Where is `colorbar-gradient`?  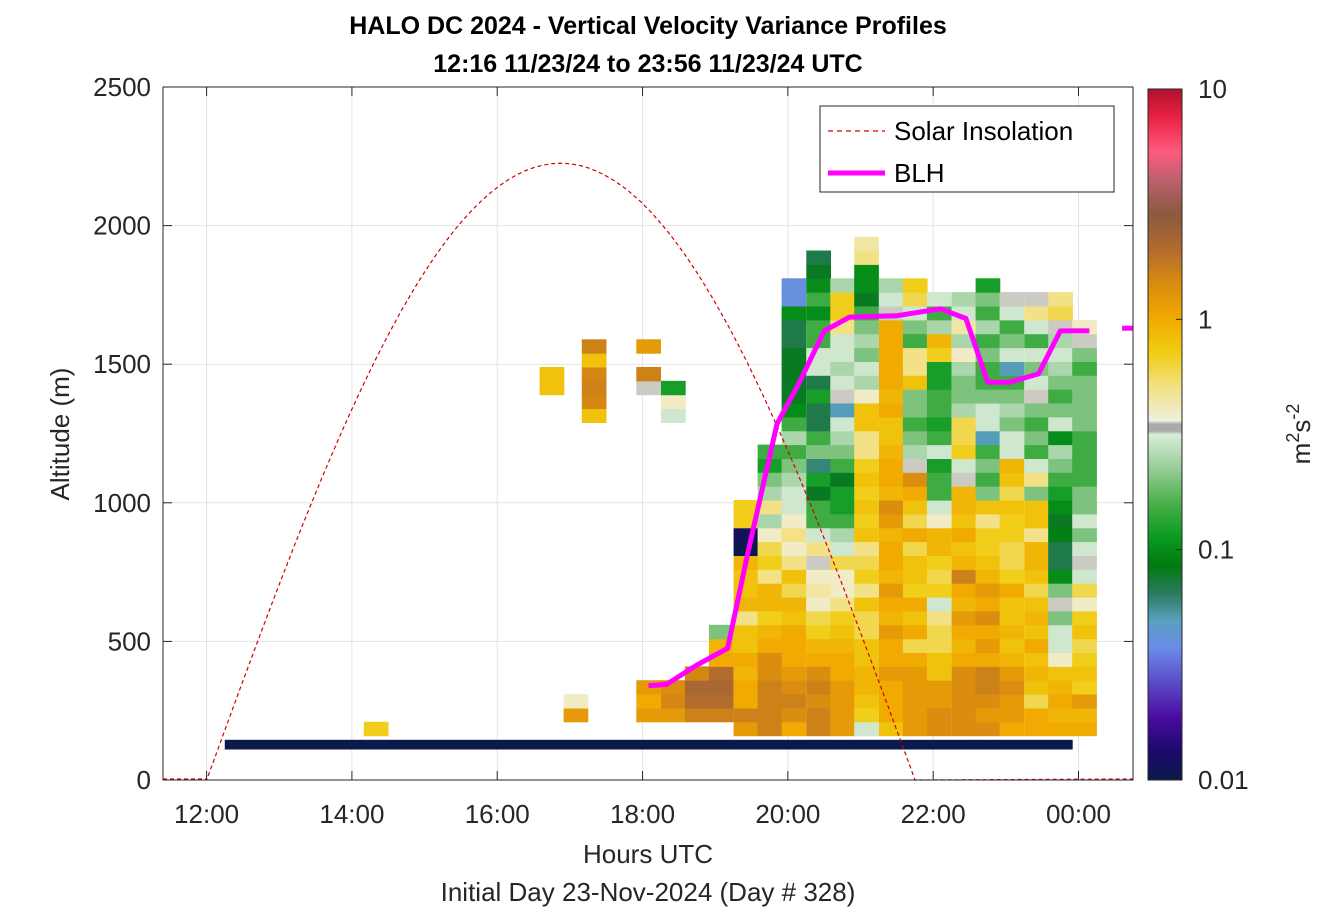 colorbar-gradient is located at coordinates (1165, 434).